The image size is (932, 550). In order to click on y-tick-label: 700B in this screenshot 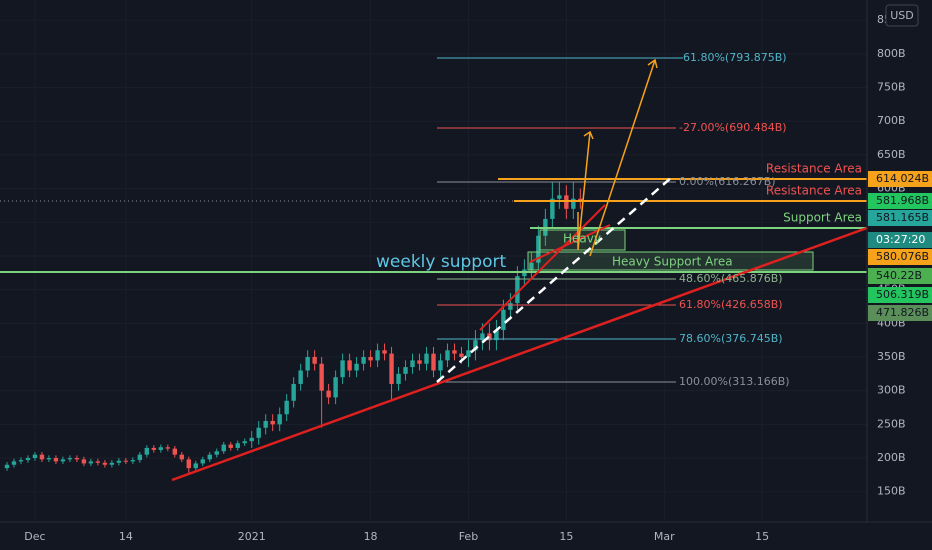, I will do `click(891, 120)`.